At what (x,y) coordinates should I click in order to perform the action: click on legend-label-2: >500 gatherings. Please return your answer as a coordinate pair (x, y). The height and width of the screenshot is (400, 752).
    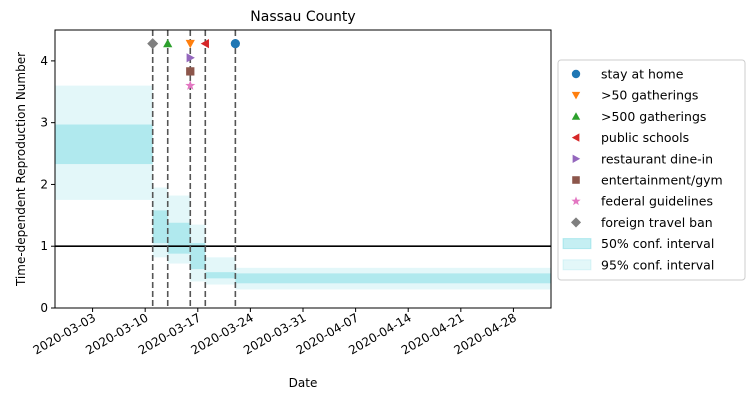
    Looking at the image, I should click on (653, 116).